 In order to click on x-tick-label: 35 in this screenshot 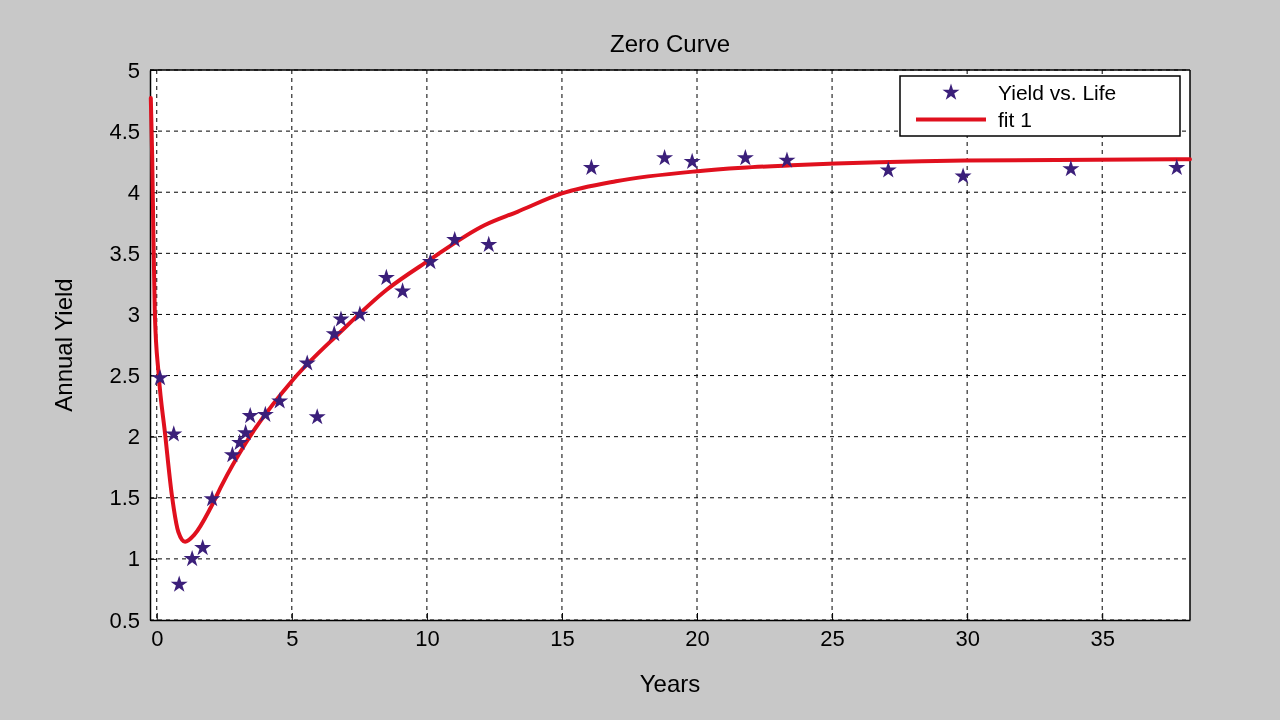, I will do `click(1102, 638)`.